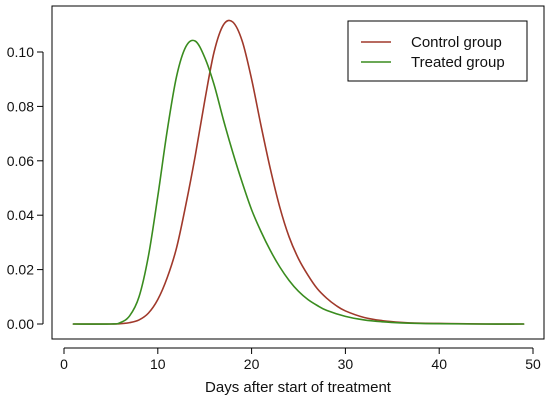  I want to click on legend: Control group Treated group, so click(437, 51).